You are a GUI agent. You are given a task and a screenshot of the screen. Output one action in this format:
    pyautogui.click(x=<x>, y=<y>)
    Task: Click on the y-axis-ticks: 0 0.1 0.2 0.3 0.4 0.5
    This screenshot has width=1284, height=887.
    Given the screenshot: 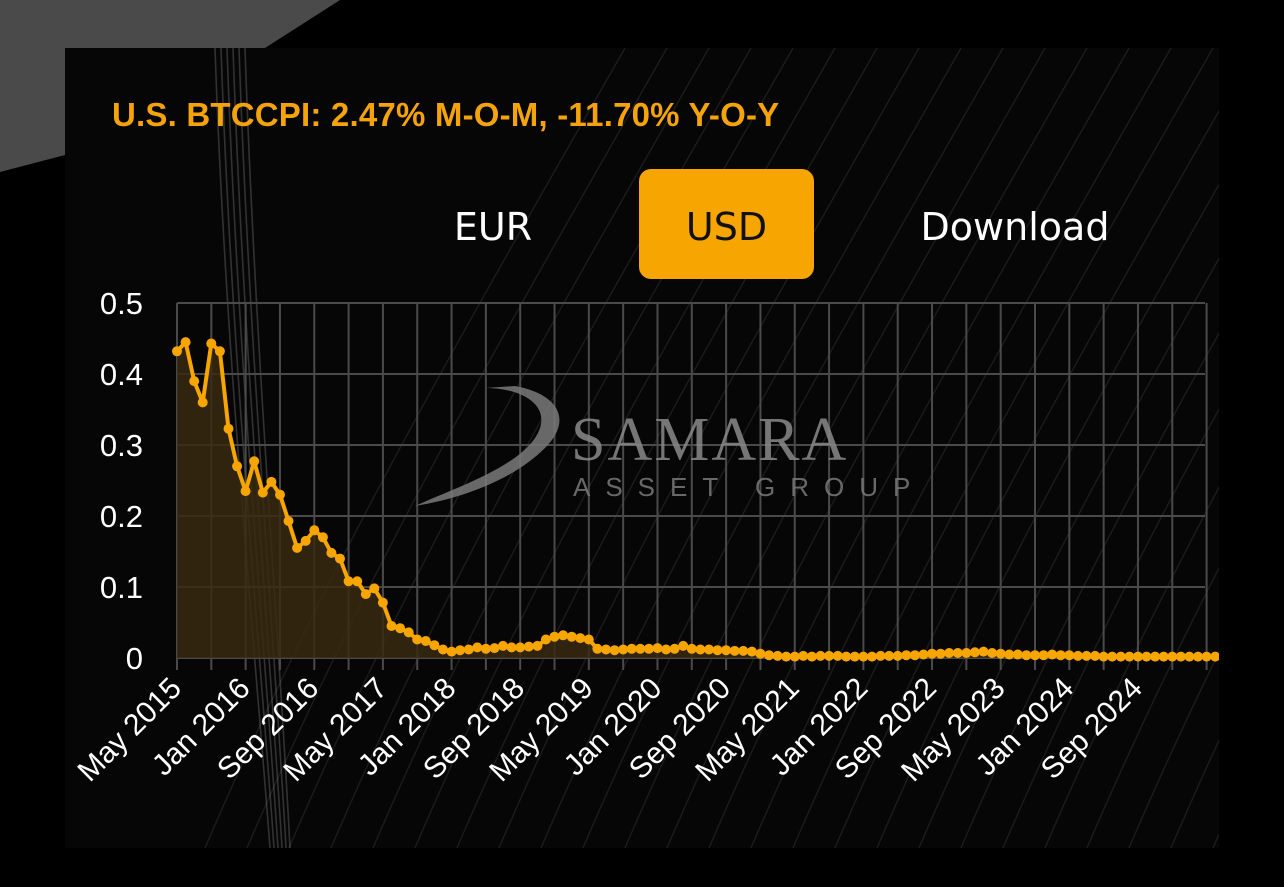 What is the action you would take?
    pyautogui.click(x=121, y=481)
    